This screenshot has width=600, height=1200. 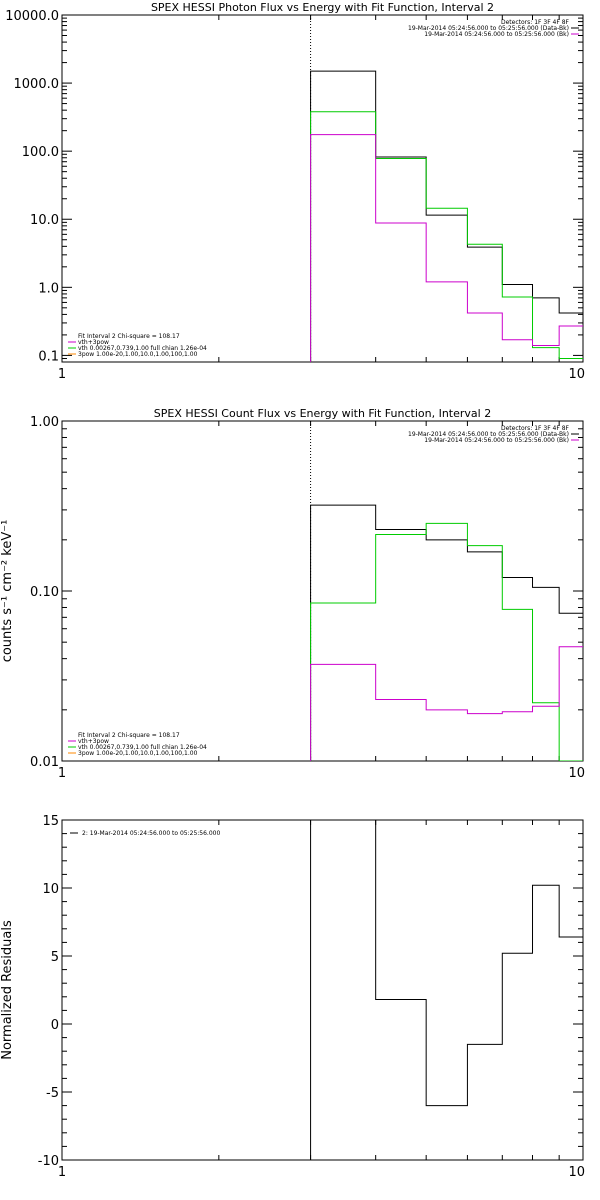 What do you see at coordinates (37, 84) in the screenshot?
I see `y-tick-label: 1000.0` at bounding box center [37, 84].